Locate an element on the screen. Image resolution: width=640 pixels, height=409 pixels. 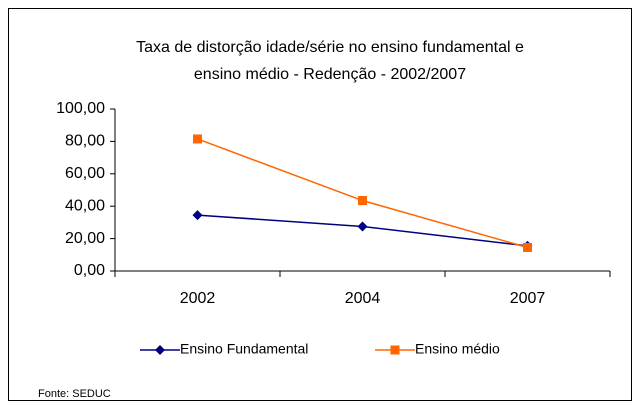
legend-label: Ensino médio is located at coordinates (457, 349).